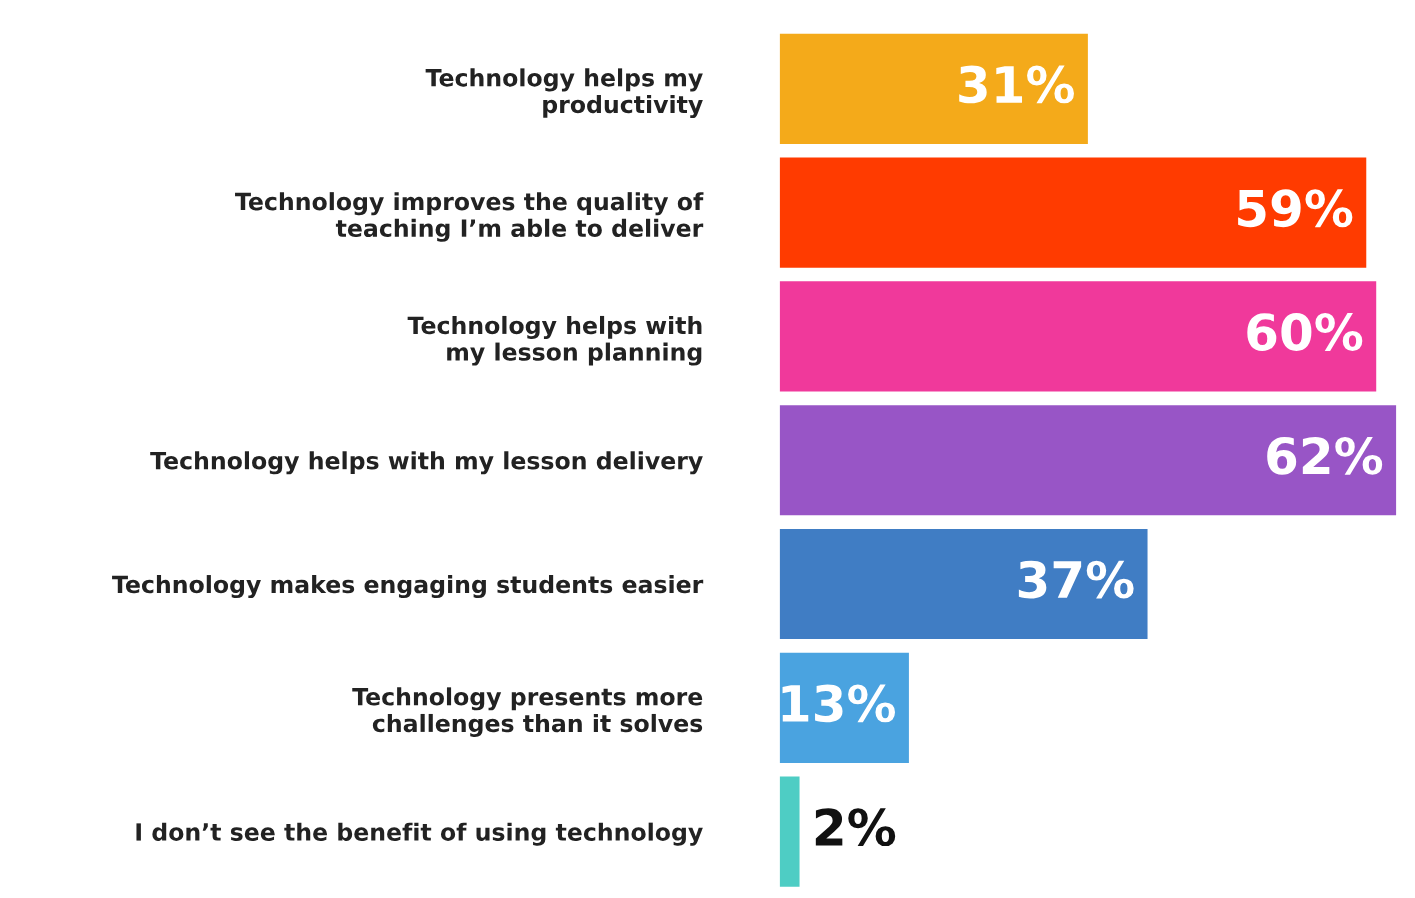 The width and height of the screenshot is (1415, 898). What do you see at coordinates (408, 587) in the screenshot?
I see `y-tick-label: Technology makes engaging students easier` at bounding box center [408, 587].